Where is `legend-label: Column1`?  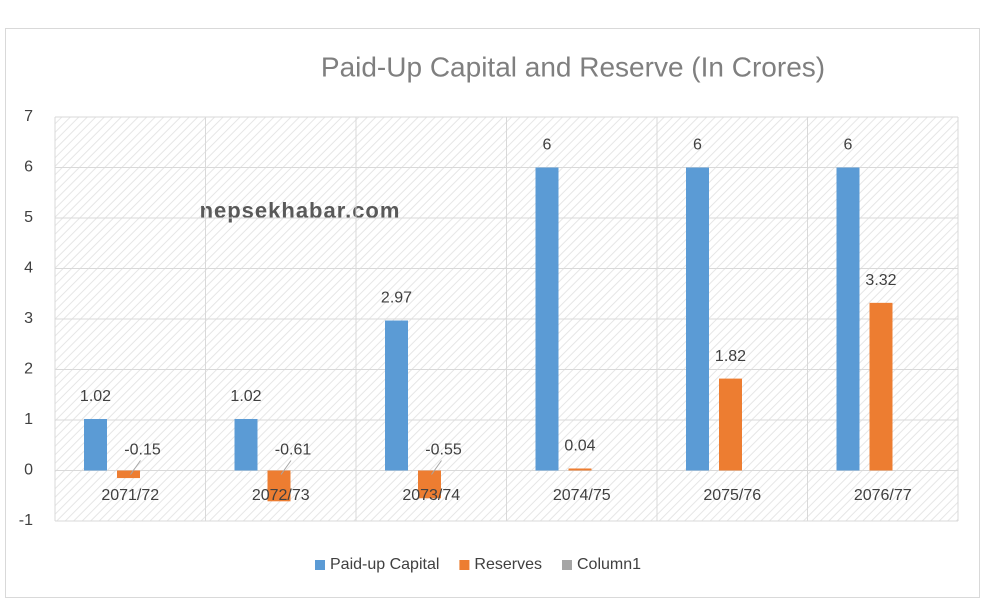
legend-label: Column1 is located at coordinates (609, 564).